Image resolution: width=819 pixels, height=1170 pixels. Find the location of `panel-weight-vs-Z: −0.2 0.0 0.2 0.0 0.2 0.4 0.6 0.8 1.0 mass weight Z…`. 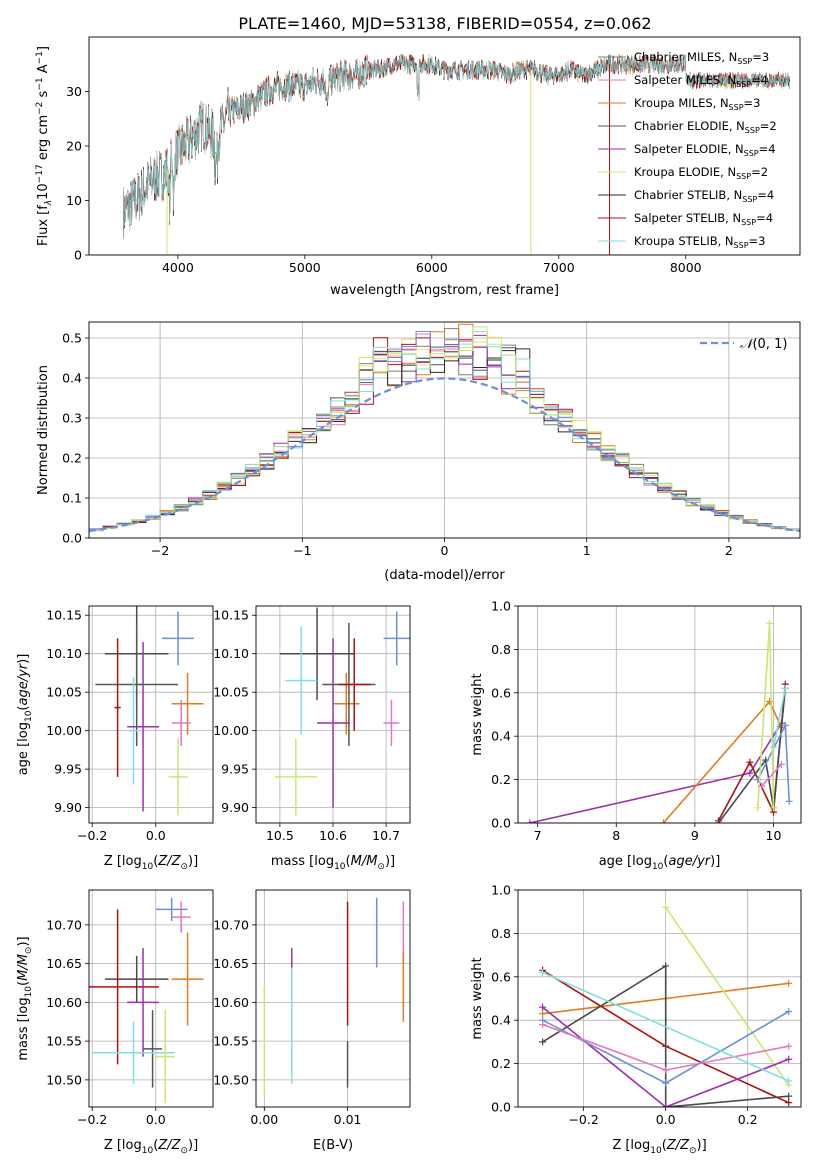

panel-weight-vs-Z: −0.2 0.0 0.2 0.0 0.2 0.4 0.6 0.8 1.0 mass weight Z… is located at coordinates (636, 1019).